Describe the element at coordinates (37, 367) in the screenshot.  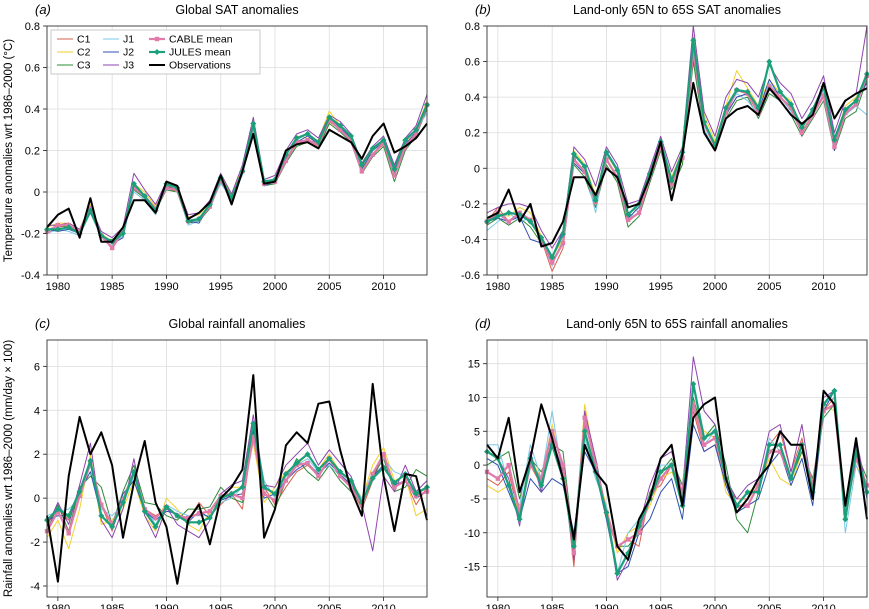
I see `y-tick-label: 6` at that location.